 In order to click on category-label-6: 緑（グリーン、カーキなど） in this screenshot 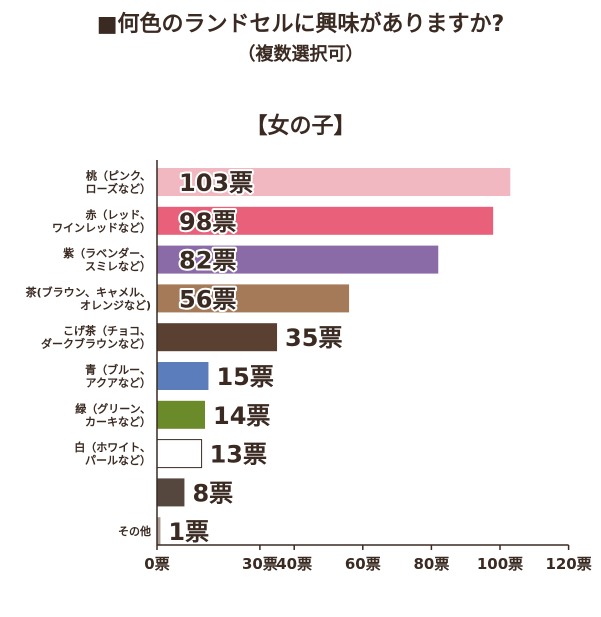, I will do `click(113, 414)`.